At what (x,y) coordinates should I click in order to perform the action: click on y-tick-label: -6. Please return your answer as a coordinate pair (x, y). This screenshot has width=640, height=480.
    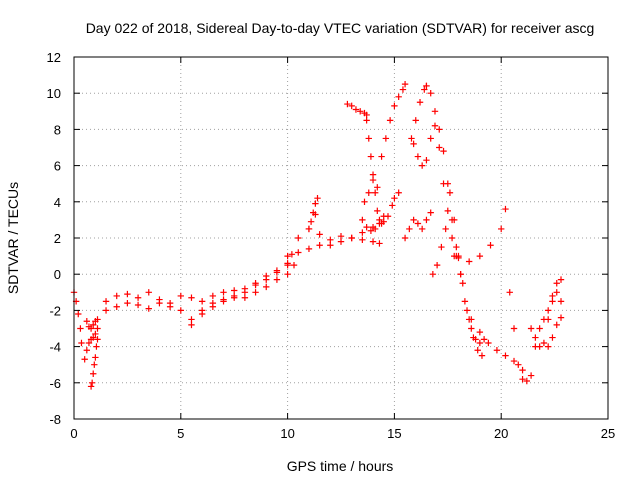
    Looking at the image, I should click on (55, 383).